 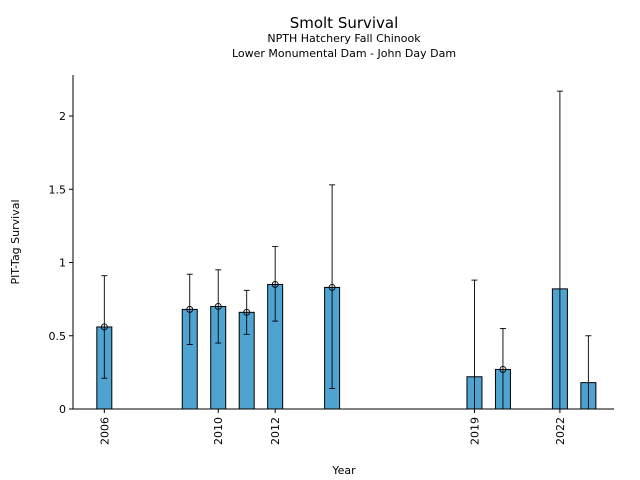 What do you see at coordinates (15, 241) in the screenshot?
I see `y-axis-label: PIT-Tag Survival` at bounding box center [15, 241].